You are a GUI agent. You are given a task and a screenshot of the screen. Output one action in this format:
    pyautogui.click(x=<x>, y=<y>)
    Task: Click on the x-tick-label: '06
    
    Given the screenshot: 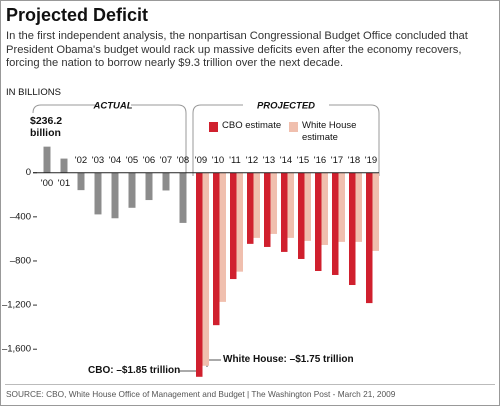 What is the action you would take?
    pyautogui.click(x=149, y=160)
    